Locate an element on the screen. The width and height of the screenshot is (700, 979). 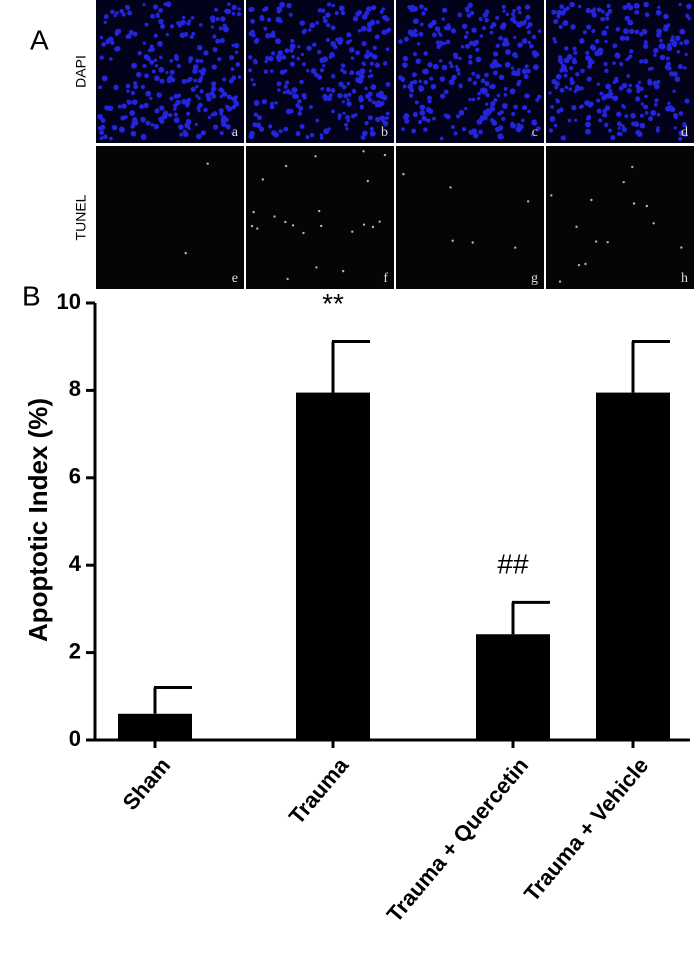
significance-mark: ** is located at coordinates (333, 303).